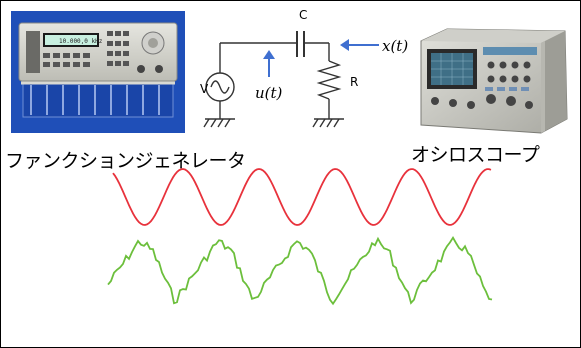 This screenshot has width=581, height=348. Describe the element at coordinates (125, 161) in the screenshot. I see `function-generator-label: ファンクションジェネレータ` at that location.